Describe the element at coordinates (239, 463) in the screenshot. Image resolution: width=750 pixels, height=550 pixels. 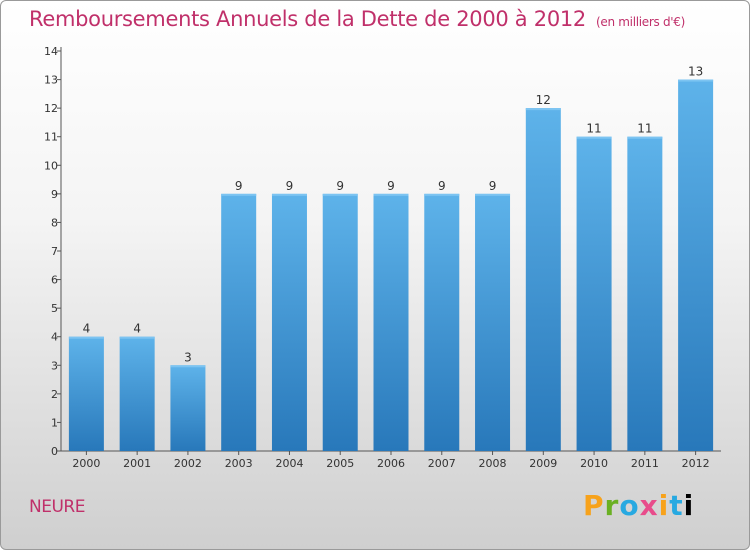
I see `x-tick-label: 2003` at that location.